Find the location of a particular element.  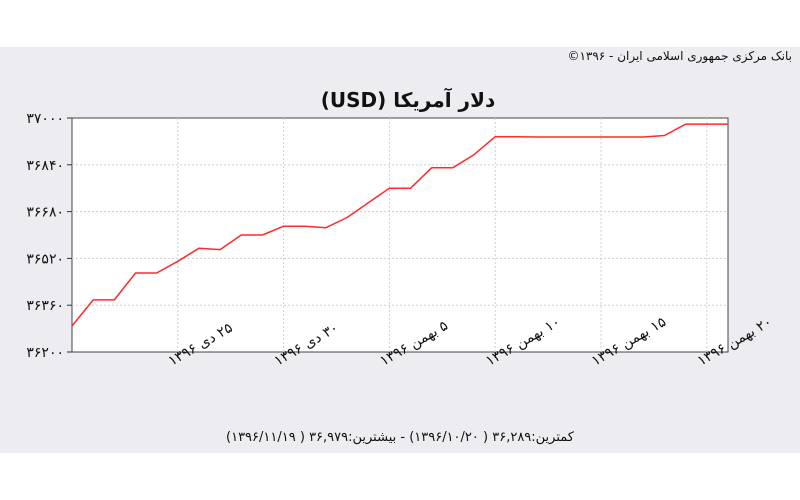

y-tick-label: ۳۶۸۴۰ is located at coordinates (45, 166).